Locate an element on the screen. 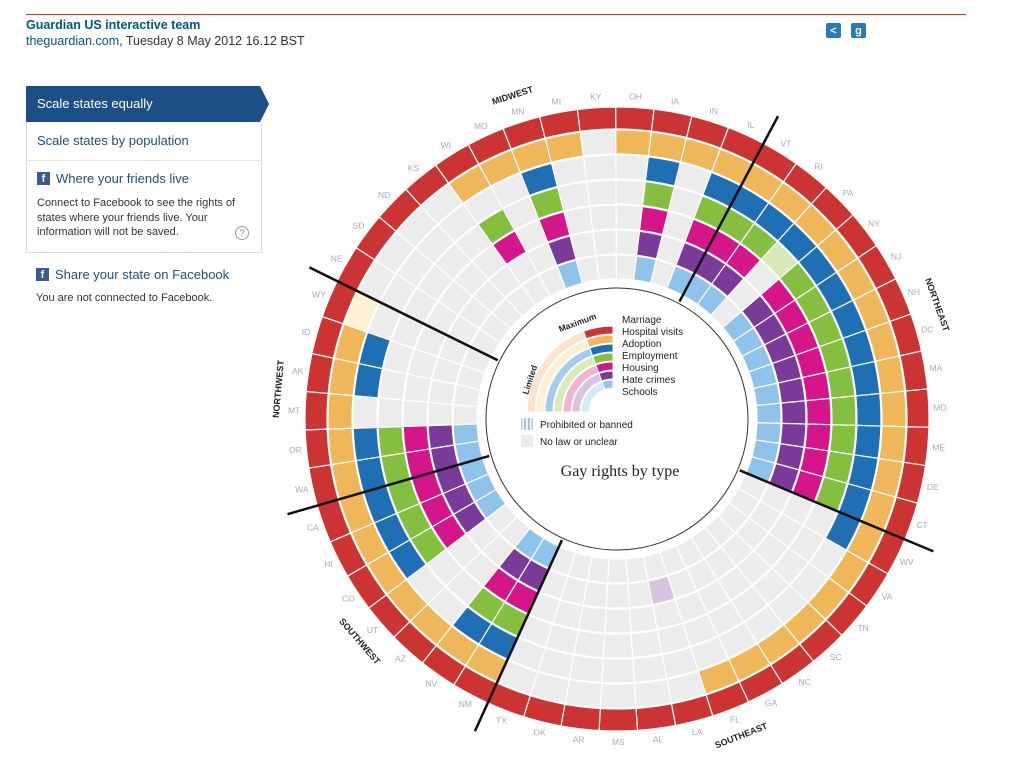 The width and height of the screenshot is (1020, 773). state-label-SC: SC is located at coordinates (836, 657).